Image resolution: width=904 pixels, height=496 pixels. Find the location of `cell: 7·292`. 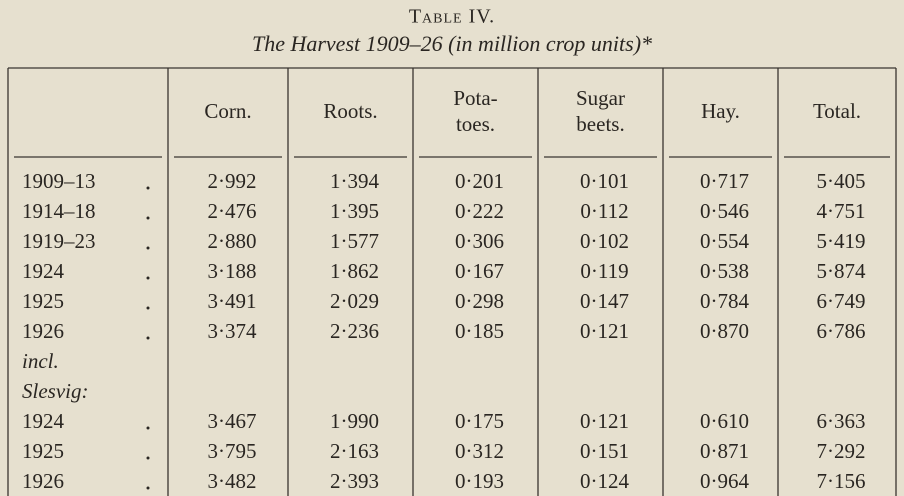

cell: 7·292 is located at coordinates (841, 451).